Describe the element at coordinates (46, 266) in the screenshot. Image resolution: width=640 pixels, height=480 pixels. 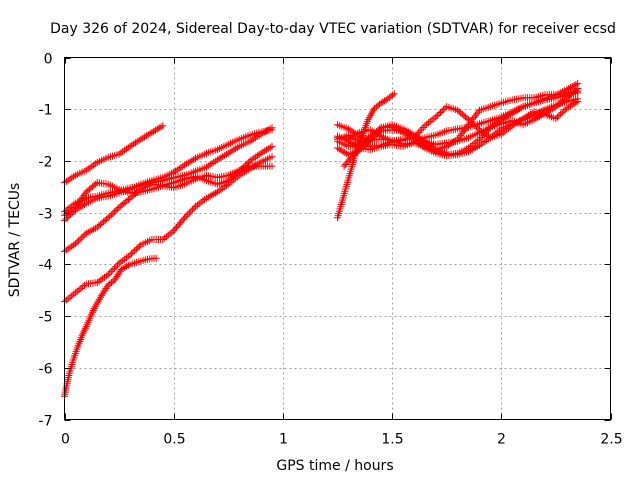
I see `y-tick-label: -4` at that location.